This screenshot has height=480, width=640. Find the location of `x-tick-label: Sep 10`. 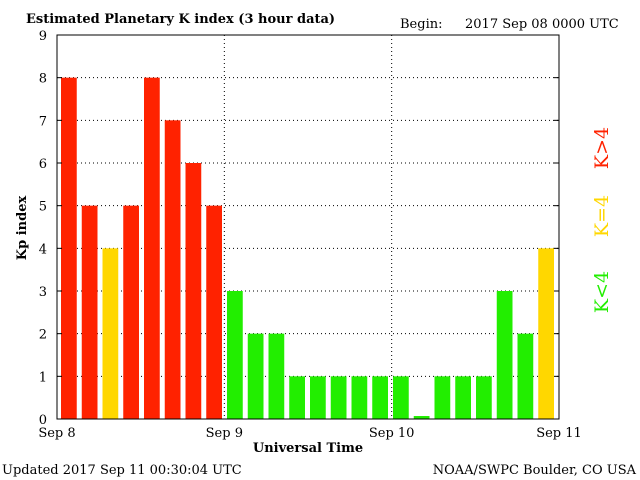

x-tick-label: Sep 10 is located at coordinates (392, 433).